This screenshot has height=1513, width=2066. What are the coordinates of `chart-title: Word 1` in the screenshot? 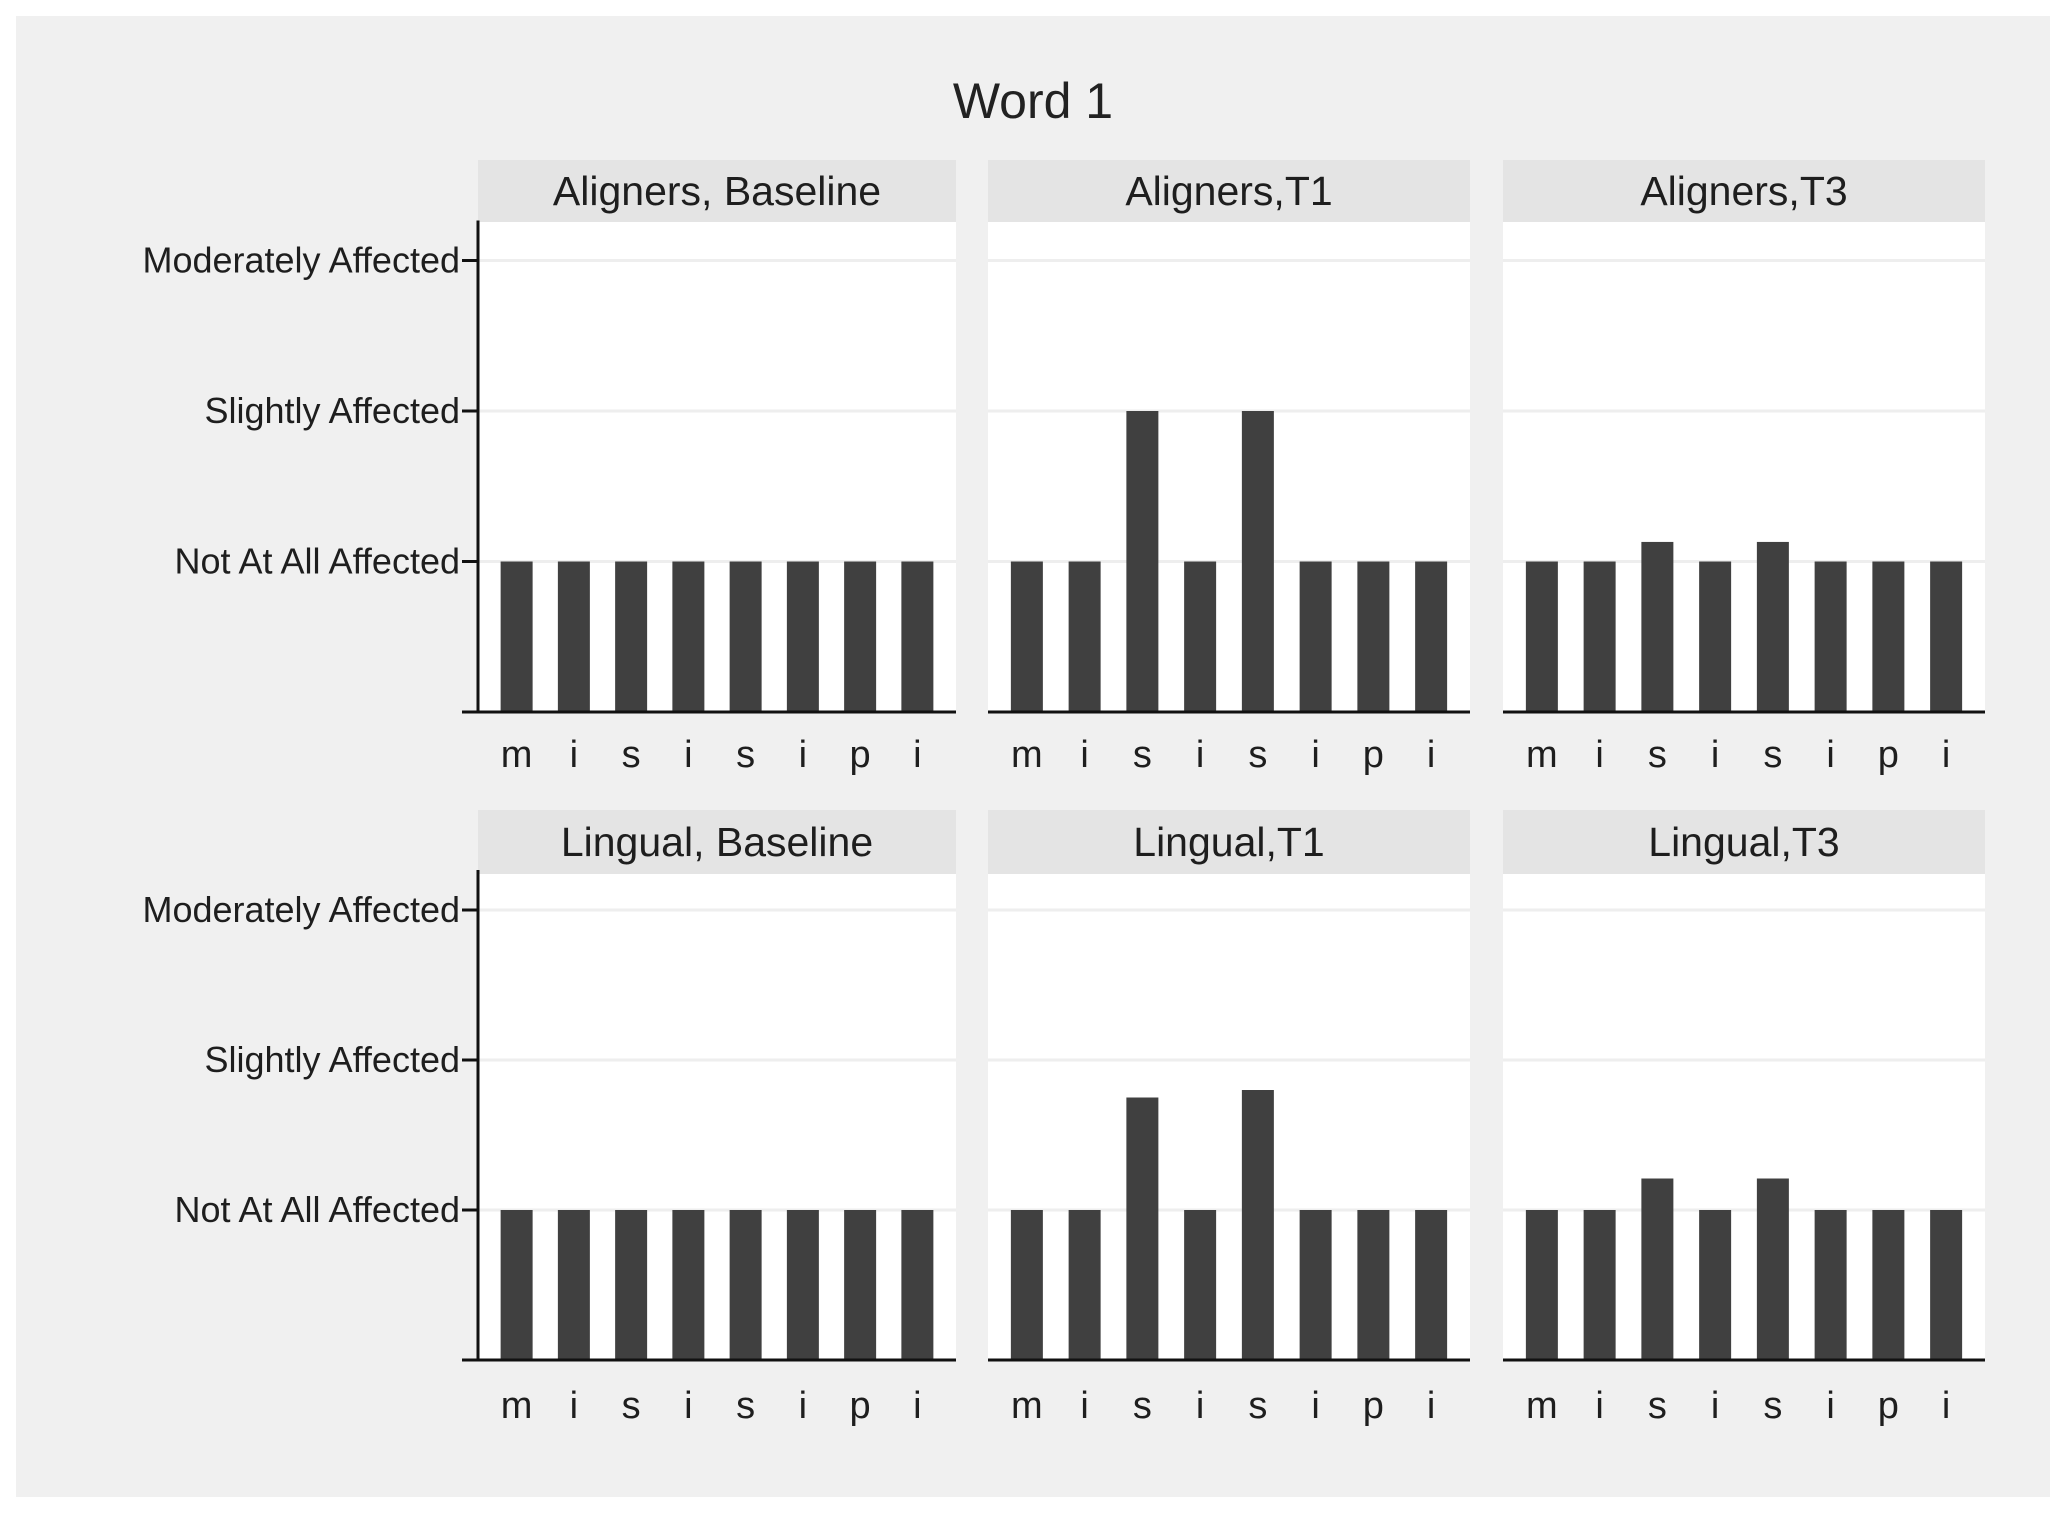 It's located at (1033, 101).